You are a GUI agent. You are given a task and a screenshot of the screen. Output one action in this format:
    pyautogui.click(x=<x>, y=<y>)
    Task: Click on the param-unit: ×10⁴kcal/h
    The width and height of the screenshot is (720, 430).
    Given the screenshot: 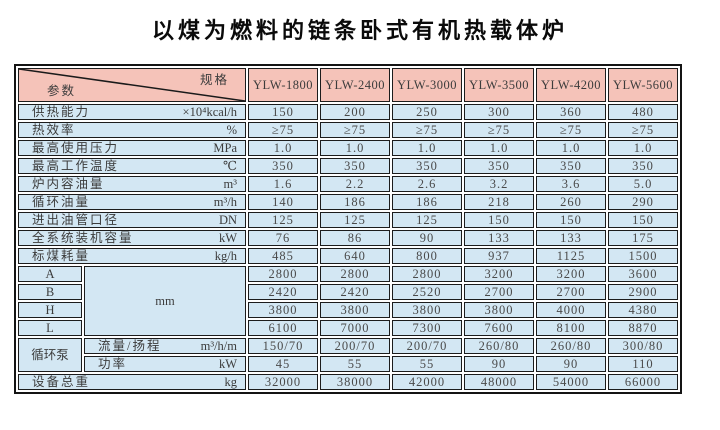 What is the action you would take?
    pyautogui.click(x=209, y=112)
    